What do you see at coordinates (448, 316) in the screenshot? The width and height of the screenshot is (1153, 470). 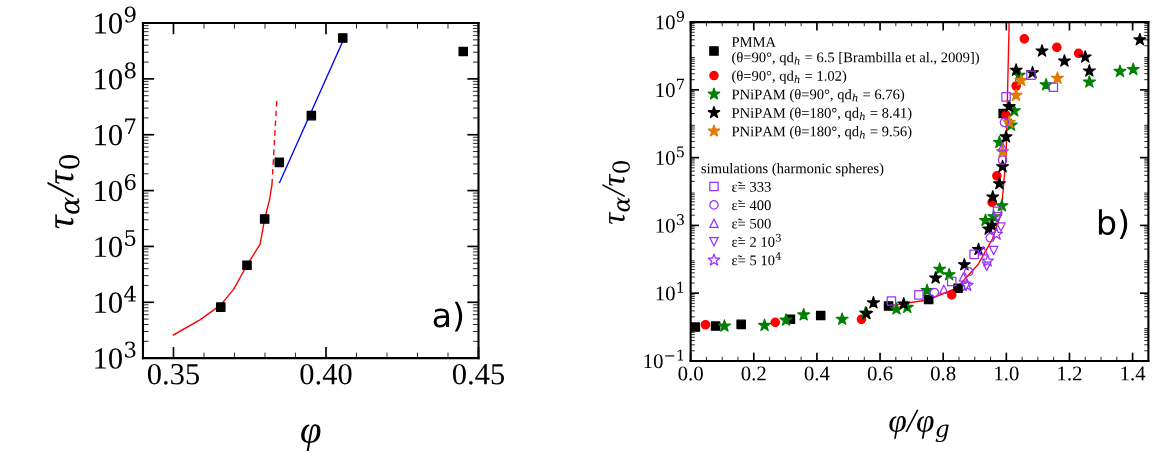 I see `annotation: a)` at bounding box center [448, 316].